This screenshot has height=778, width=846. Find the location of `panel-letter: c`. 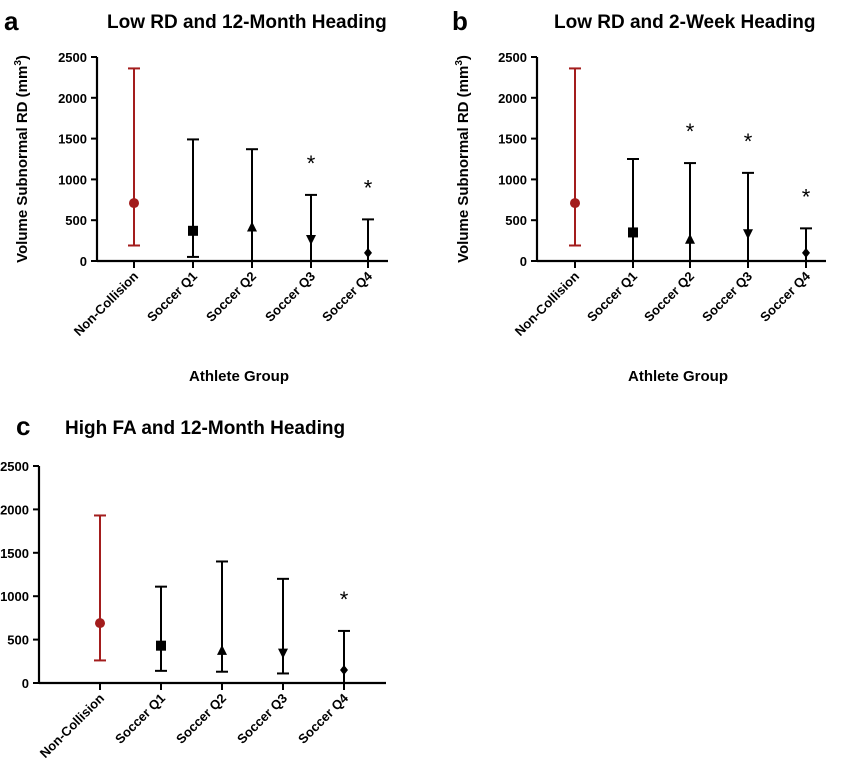

panel-letter: c is located at coordinates (23, 426).